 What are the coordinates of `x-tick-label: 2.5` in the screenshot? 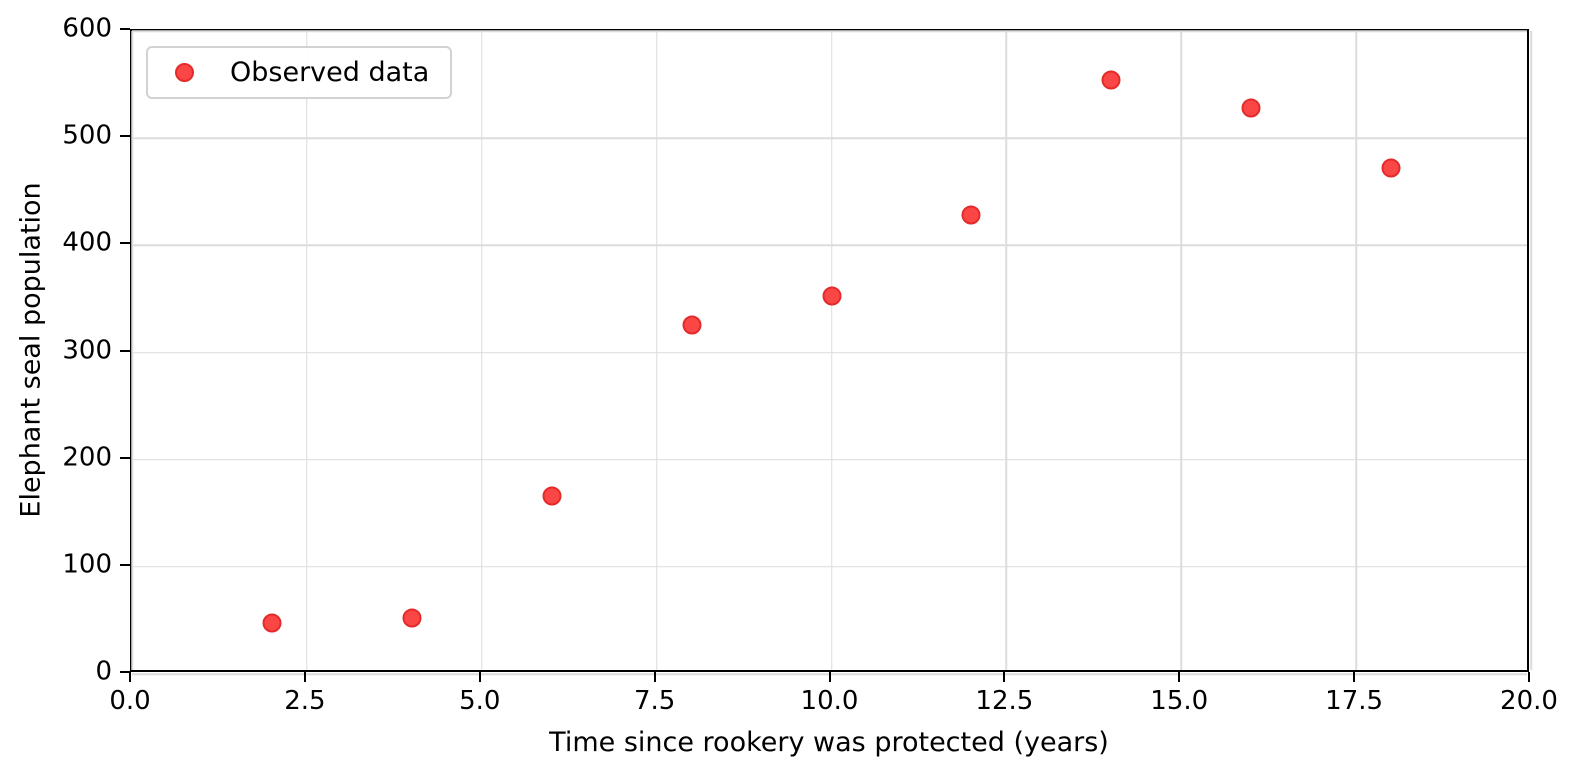 It's located at (305, 701).